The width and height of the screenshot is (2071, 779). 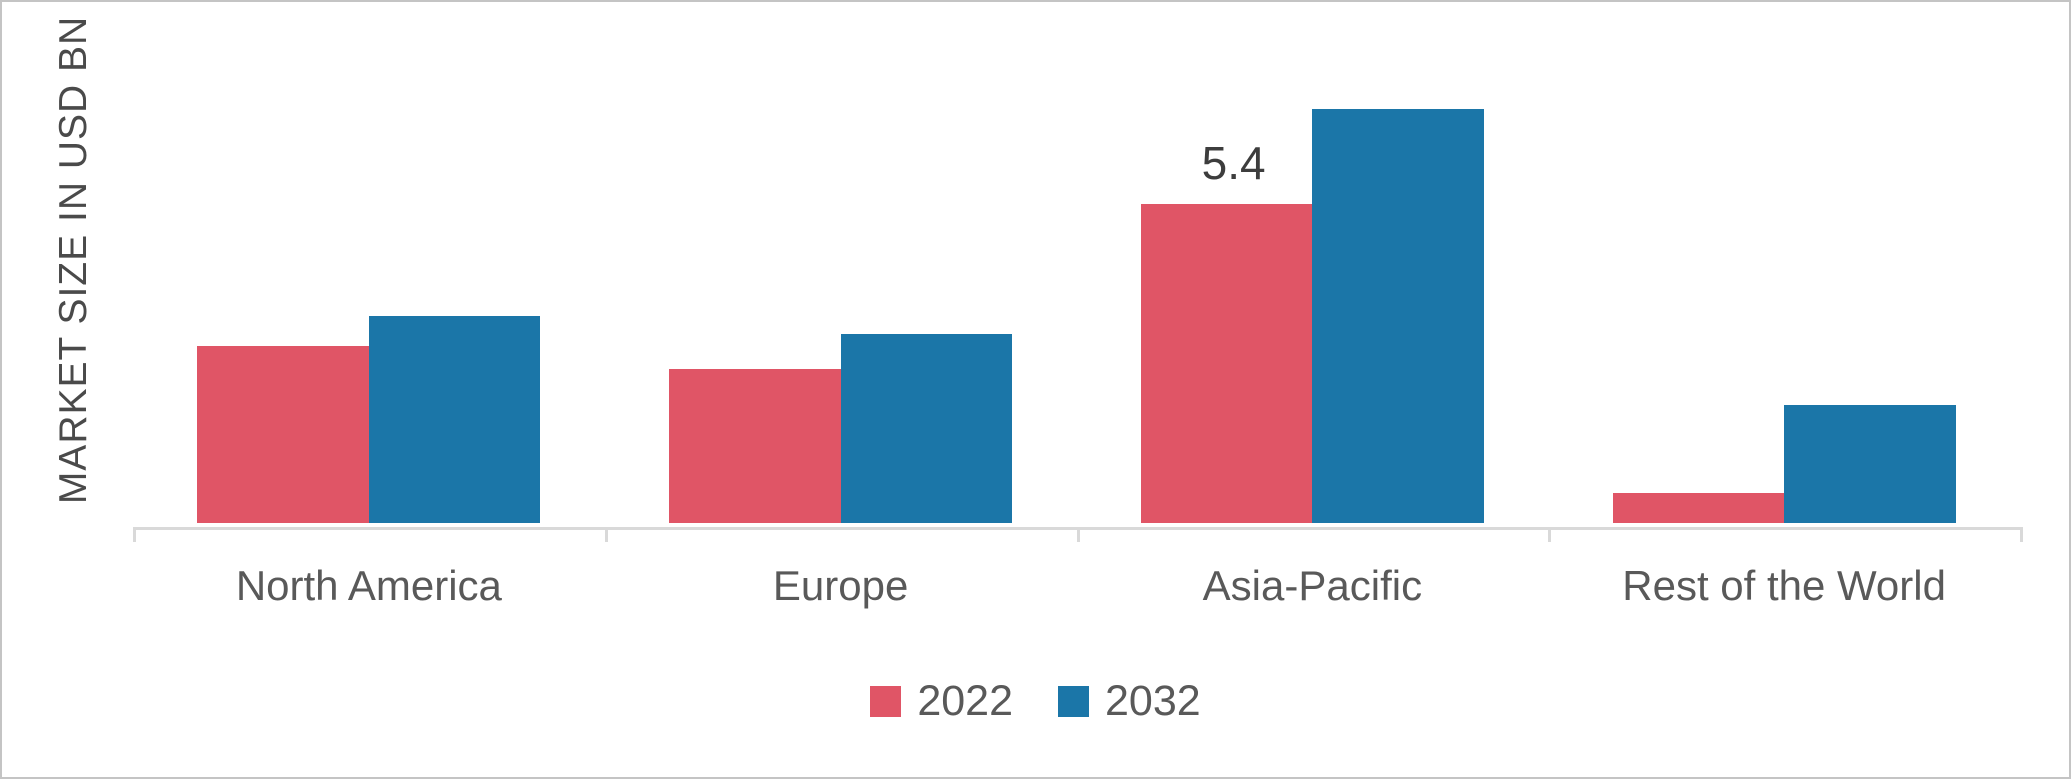 What do you see at coordinates (283, 434) in the screenshot?
I see `bar-2022-north-america` at bounding box center [283, 434].